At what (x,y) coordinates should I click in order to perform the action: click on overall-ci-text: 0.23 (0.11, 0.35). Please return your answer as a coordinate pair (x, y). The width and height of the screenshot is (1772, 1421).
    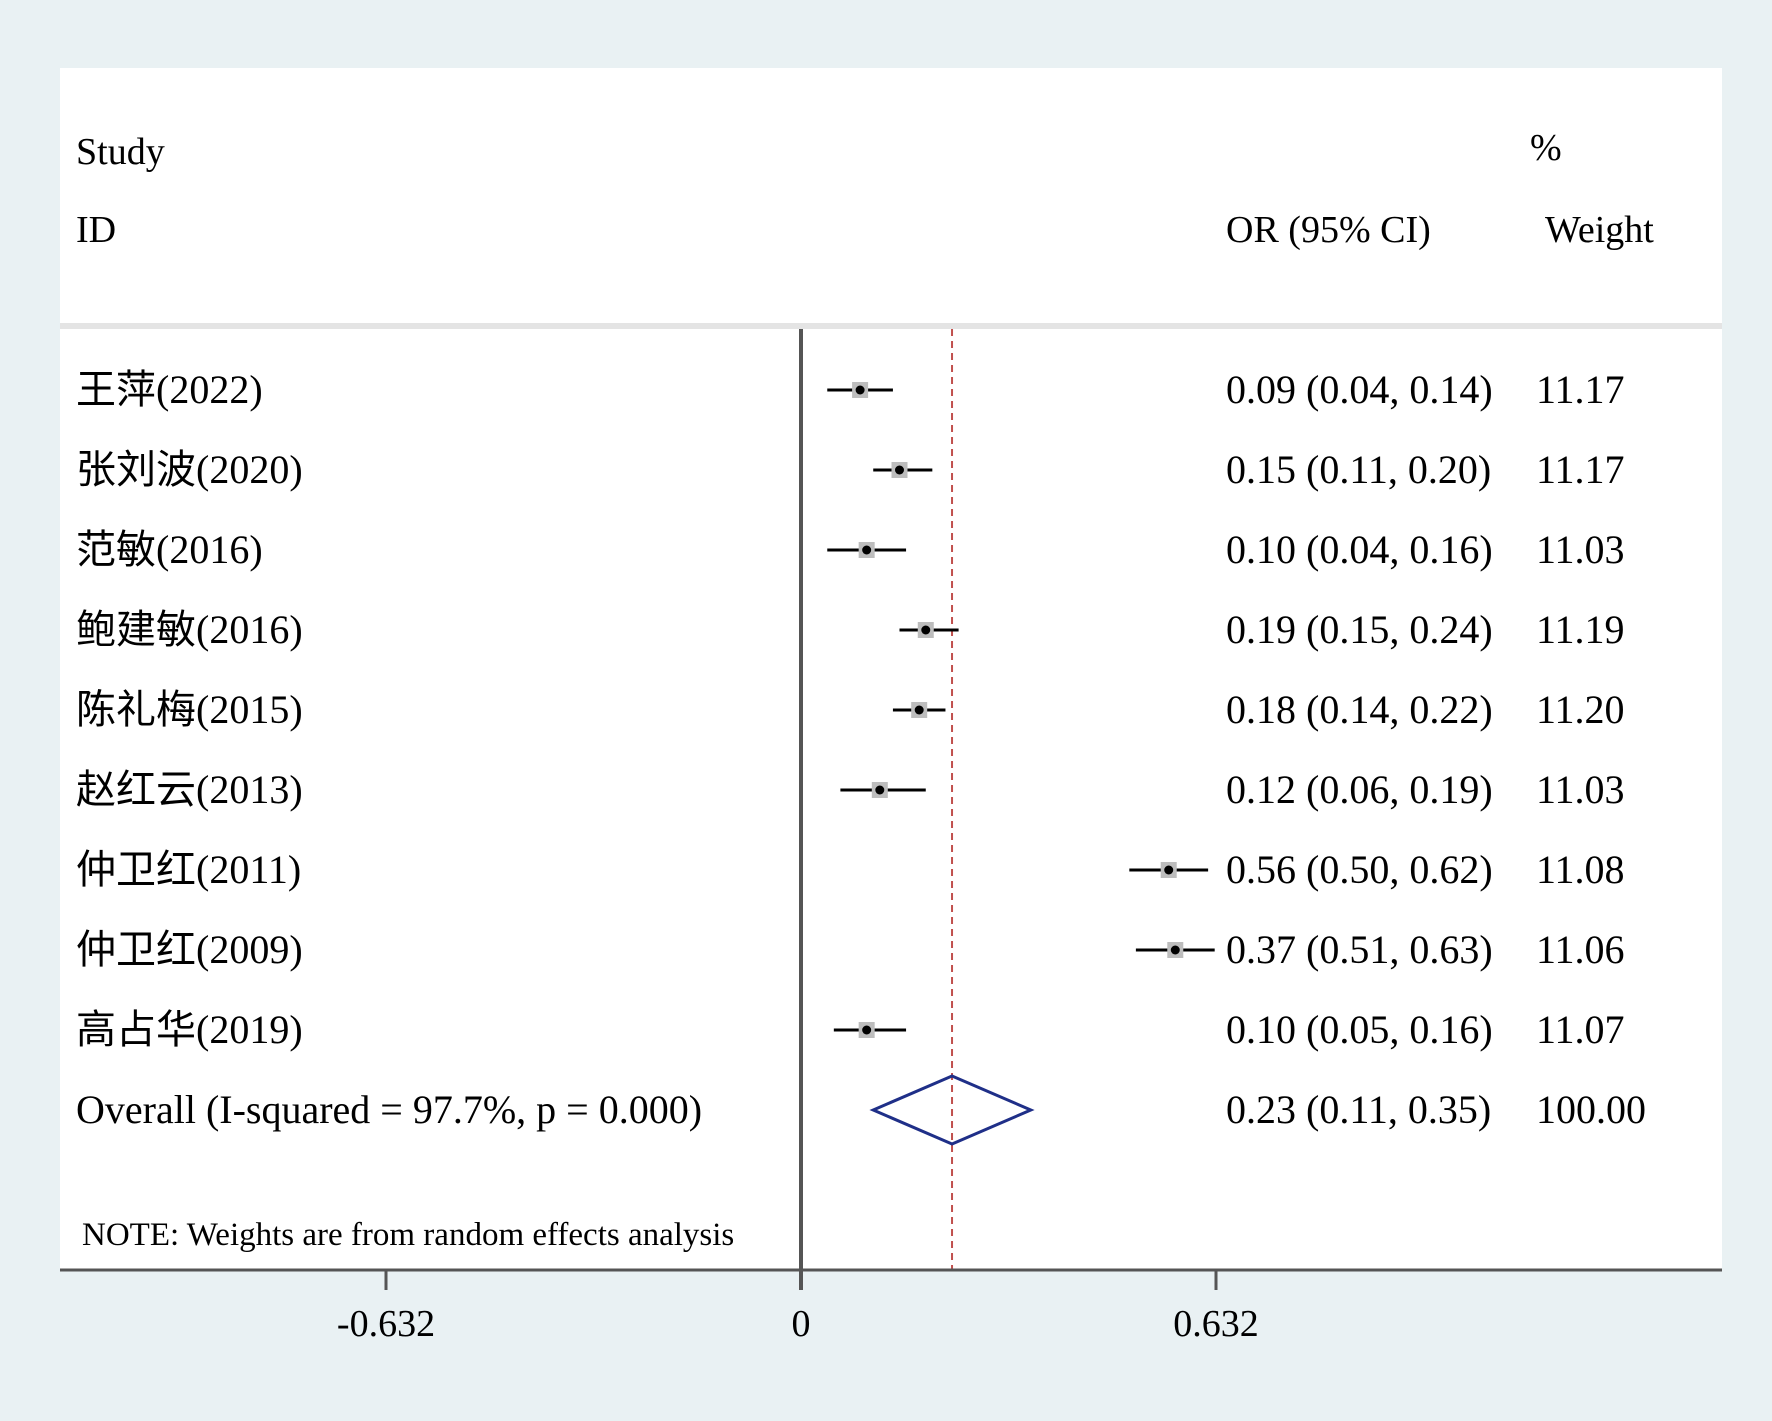
    Looking at the image, I should click on (1358, 1109).